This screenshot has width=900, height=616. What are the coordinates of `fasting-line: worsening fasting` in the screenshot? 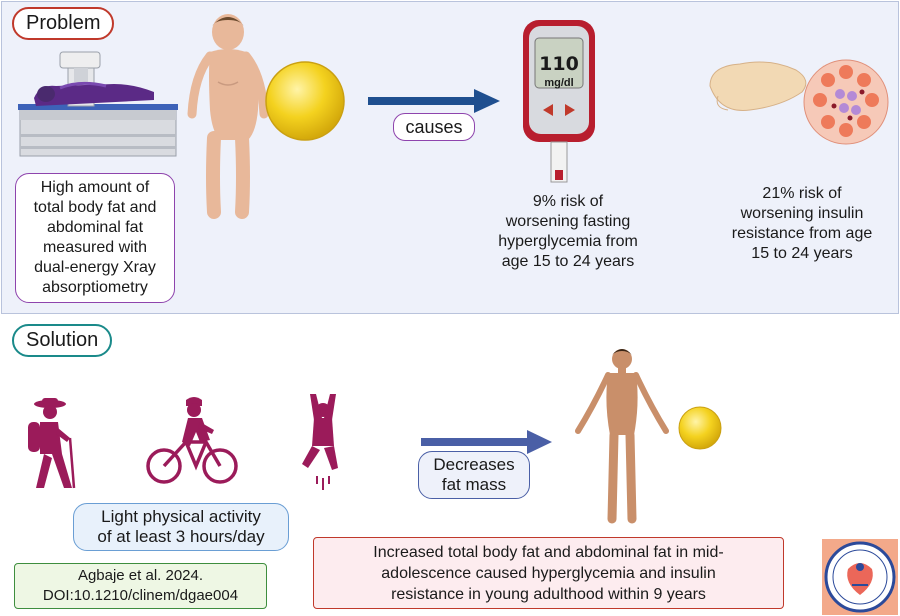 It's located at (568, 221).